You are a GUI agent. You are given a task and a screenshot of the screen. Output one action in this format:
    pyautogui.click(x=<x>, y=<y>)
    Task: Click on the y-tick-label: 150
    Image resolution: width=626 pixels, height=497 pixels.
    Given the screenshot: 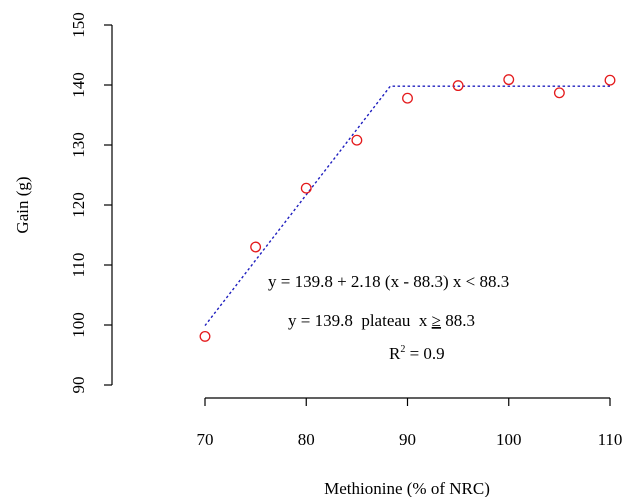 What is the action you would take?
    pyautogui.click(x=78, y=25)
    